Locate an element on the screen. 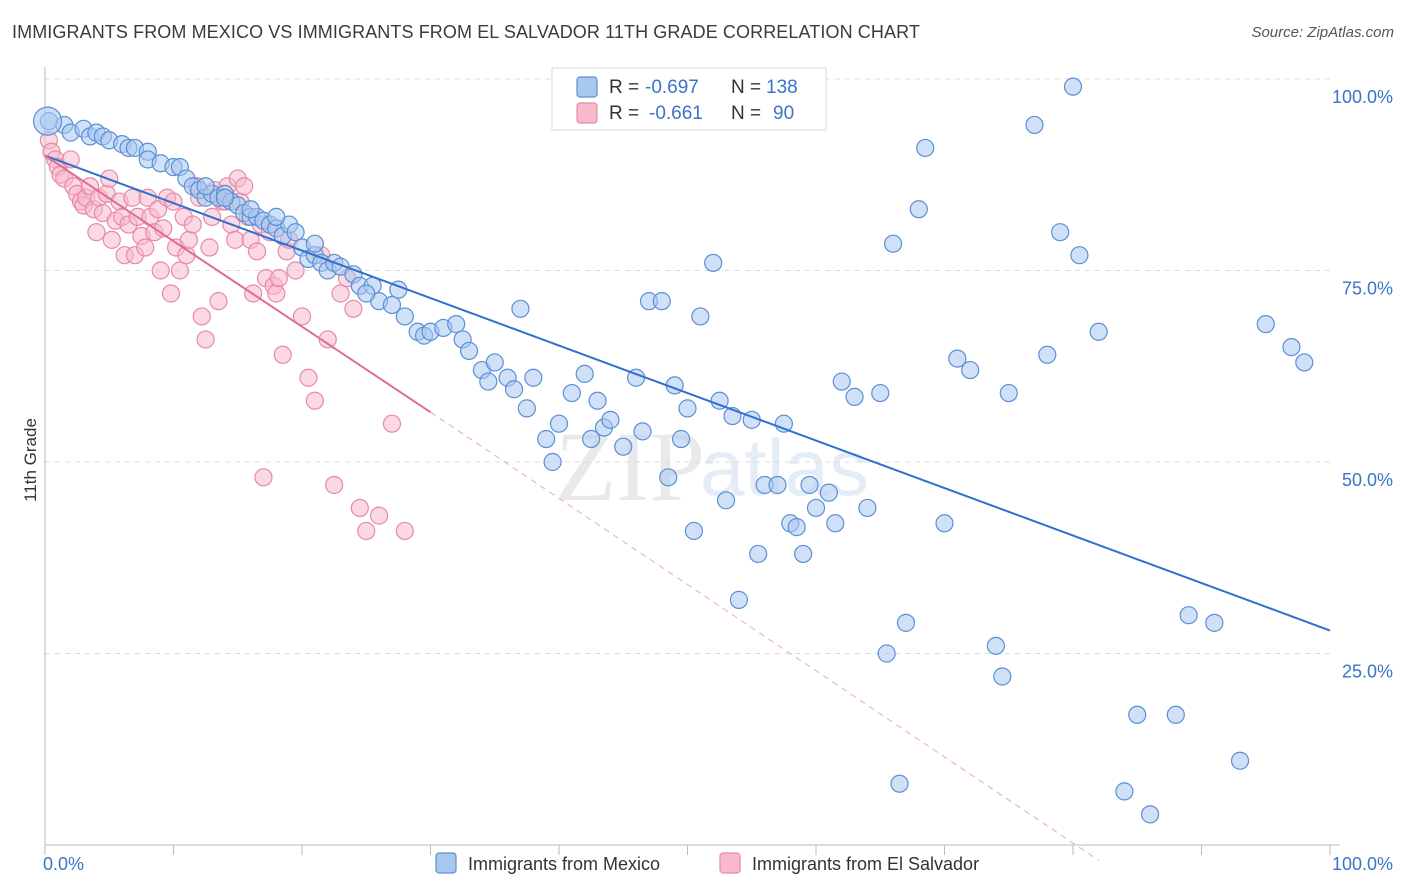  legend-box is located at coordinates (689, 99).